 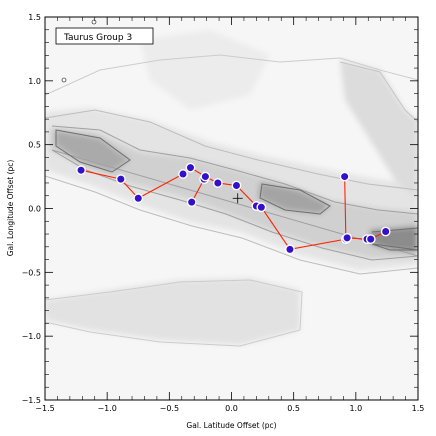 What do you see at coordinates (31, 272) in the screenshot?
I see `y-tick-label-2: −0.5` at bounding box center [31, 272].